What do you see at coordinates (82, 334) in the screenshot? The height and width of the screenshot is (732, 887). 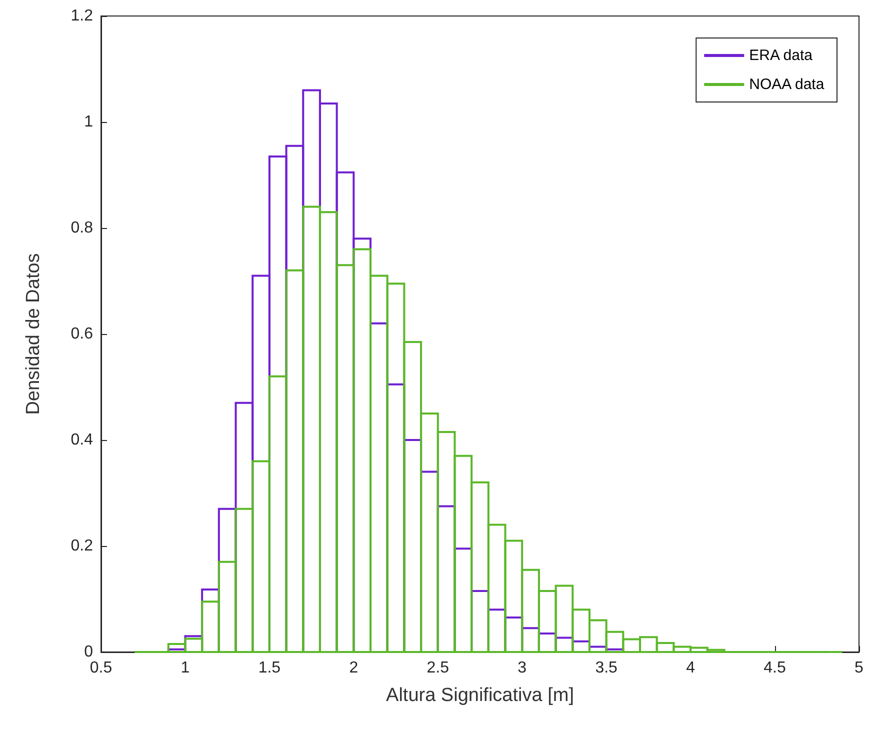 I see `y-tick-label: 0.6` at bounding box center [82, 334].